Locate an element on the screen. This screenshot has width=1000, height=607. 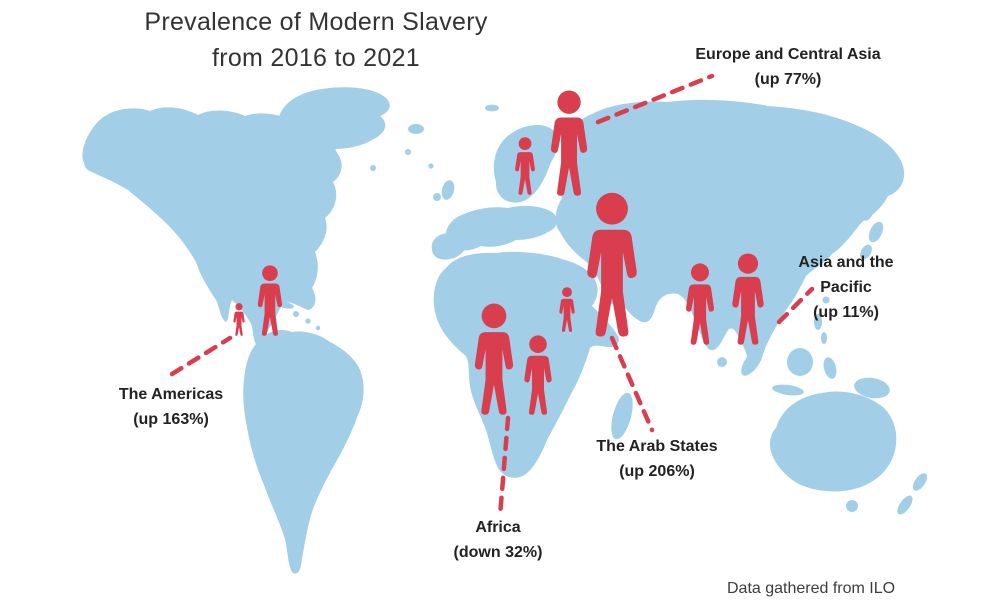
label-africa-change: (down 32%) is located at coordinates (498, 552).